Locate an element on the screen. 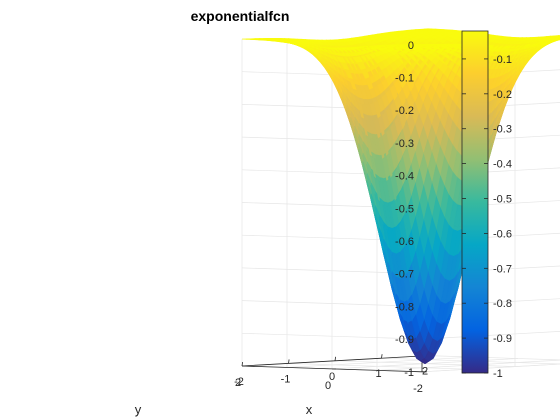  z-tick-label: -1 is located at coordinates (409, 373).